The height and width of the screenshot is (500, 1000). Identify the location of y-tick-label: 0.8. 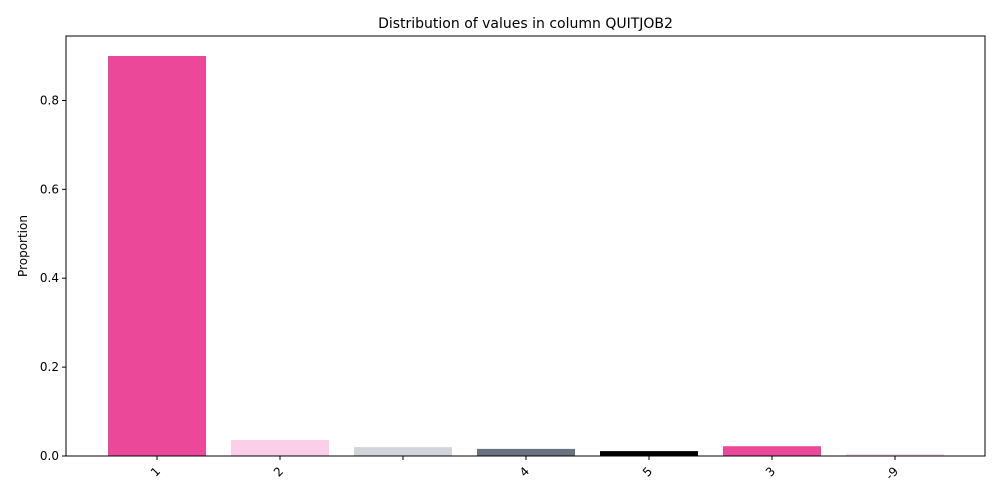
(49, 100).